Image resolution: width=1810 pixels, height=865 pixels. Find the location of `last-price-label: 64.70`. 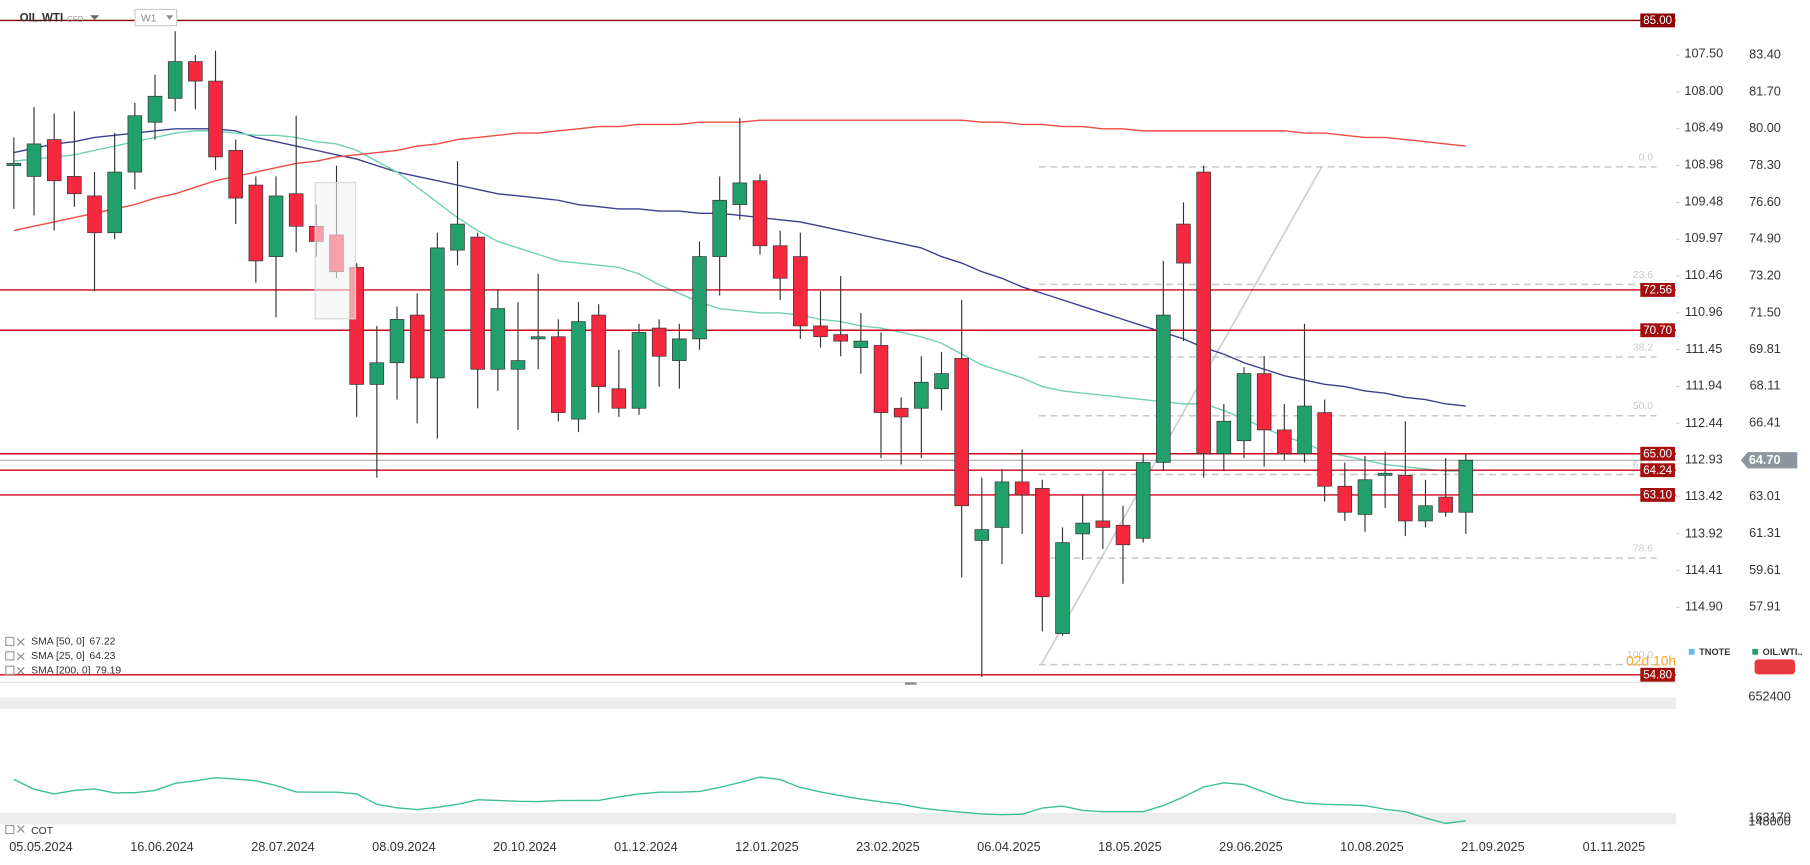

last-price-label: 64.70 is located at coordinates (1765, 460).